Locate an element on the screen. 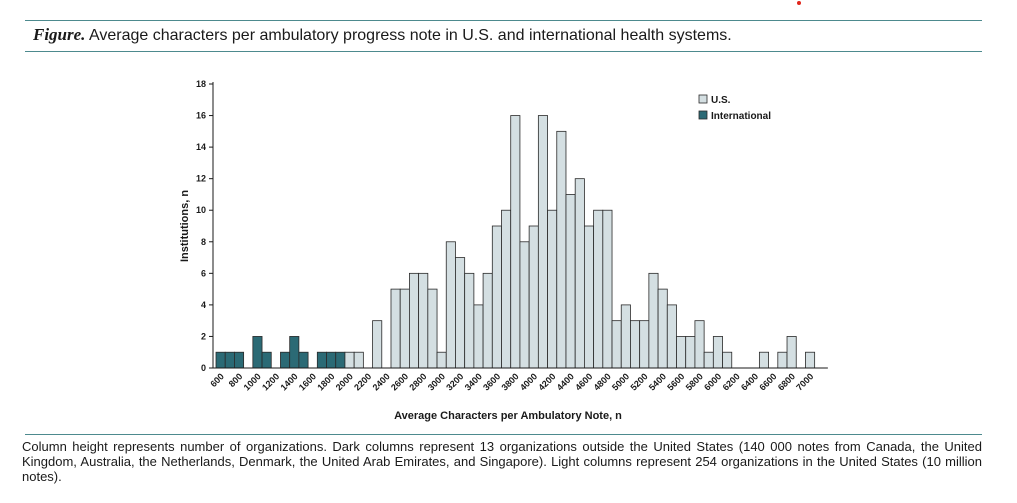  x-tick-label-1200: 1200 is located at coordinates (270, 381).